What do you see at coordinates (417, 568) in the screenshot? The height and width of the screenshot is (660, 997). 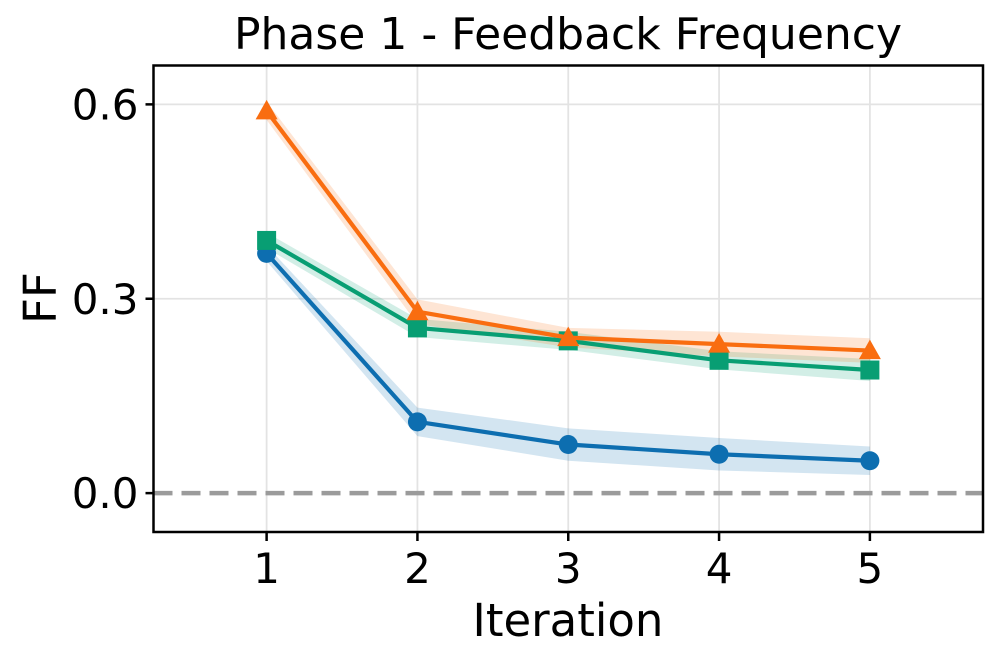 I see `x-tick-label: 2` at bounding box center [417, 568].